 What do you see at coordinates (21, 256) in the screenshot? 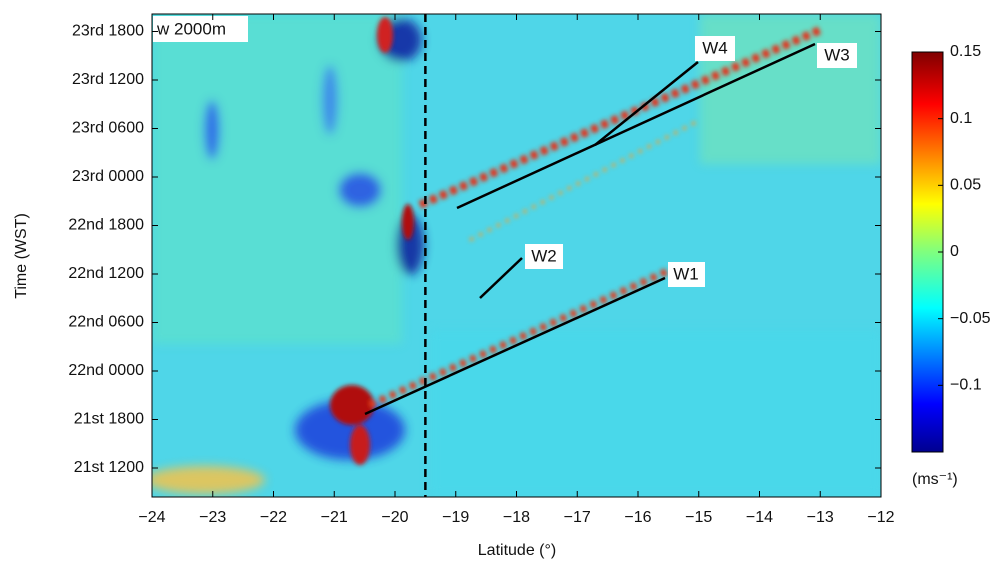
I see `y-axis-label: Time (WST)` at bounding box center [21, 256].